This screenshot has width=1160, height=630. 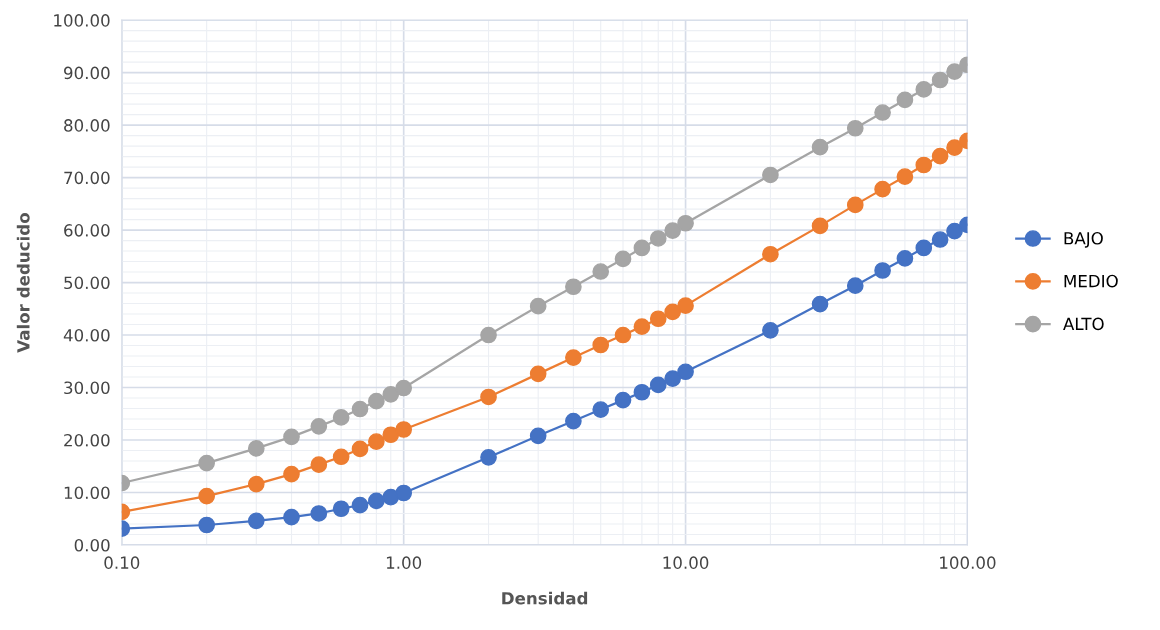 I want to click on x-tick-label: 100.00, so click(x=968, y=562).